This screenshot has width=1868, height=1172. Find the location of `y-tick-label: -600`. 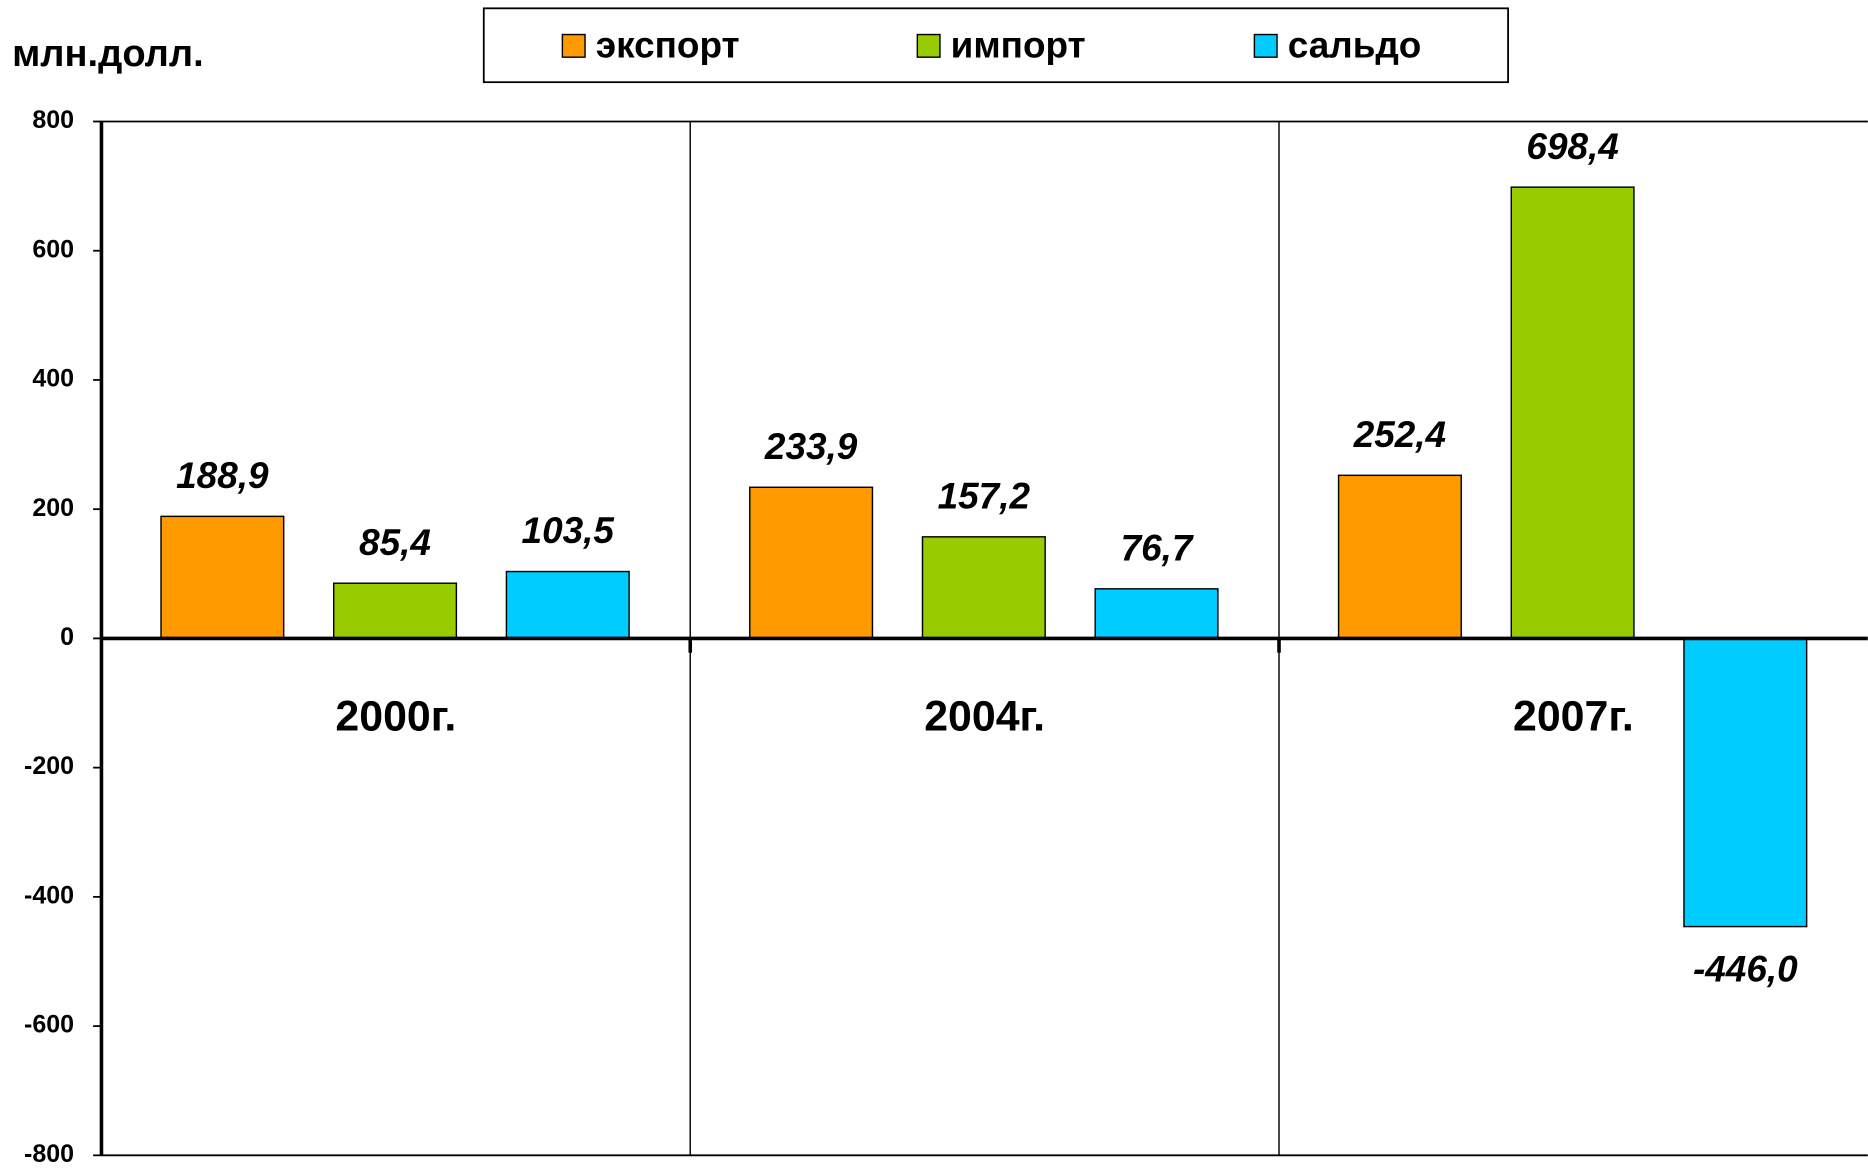

y-tick-label: -600 is located at coordinates (49, 1025).